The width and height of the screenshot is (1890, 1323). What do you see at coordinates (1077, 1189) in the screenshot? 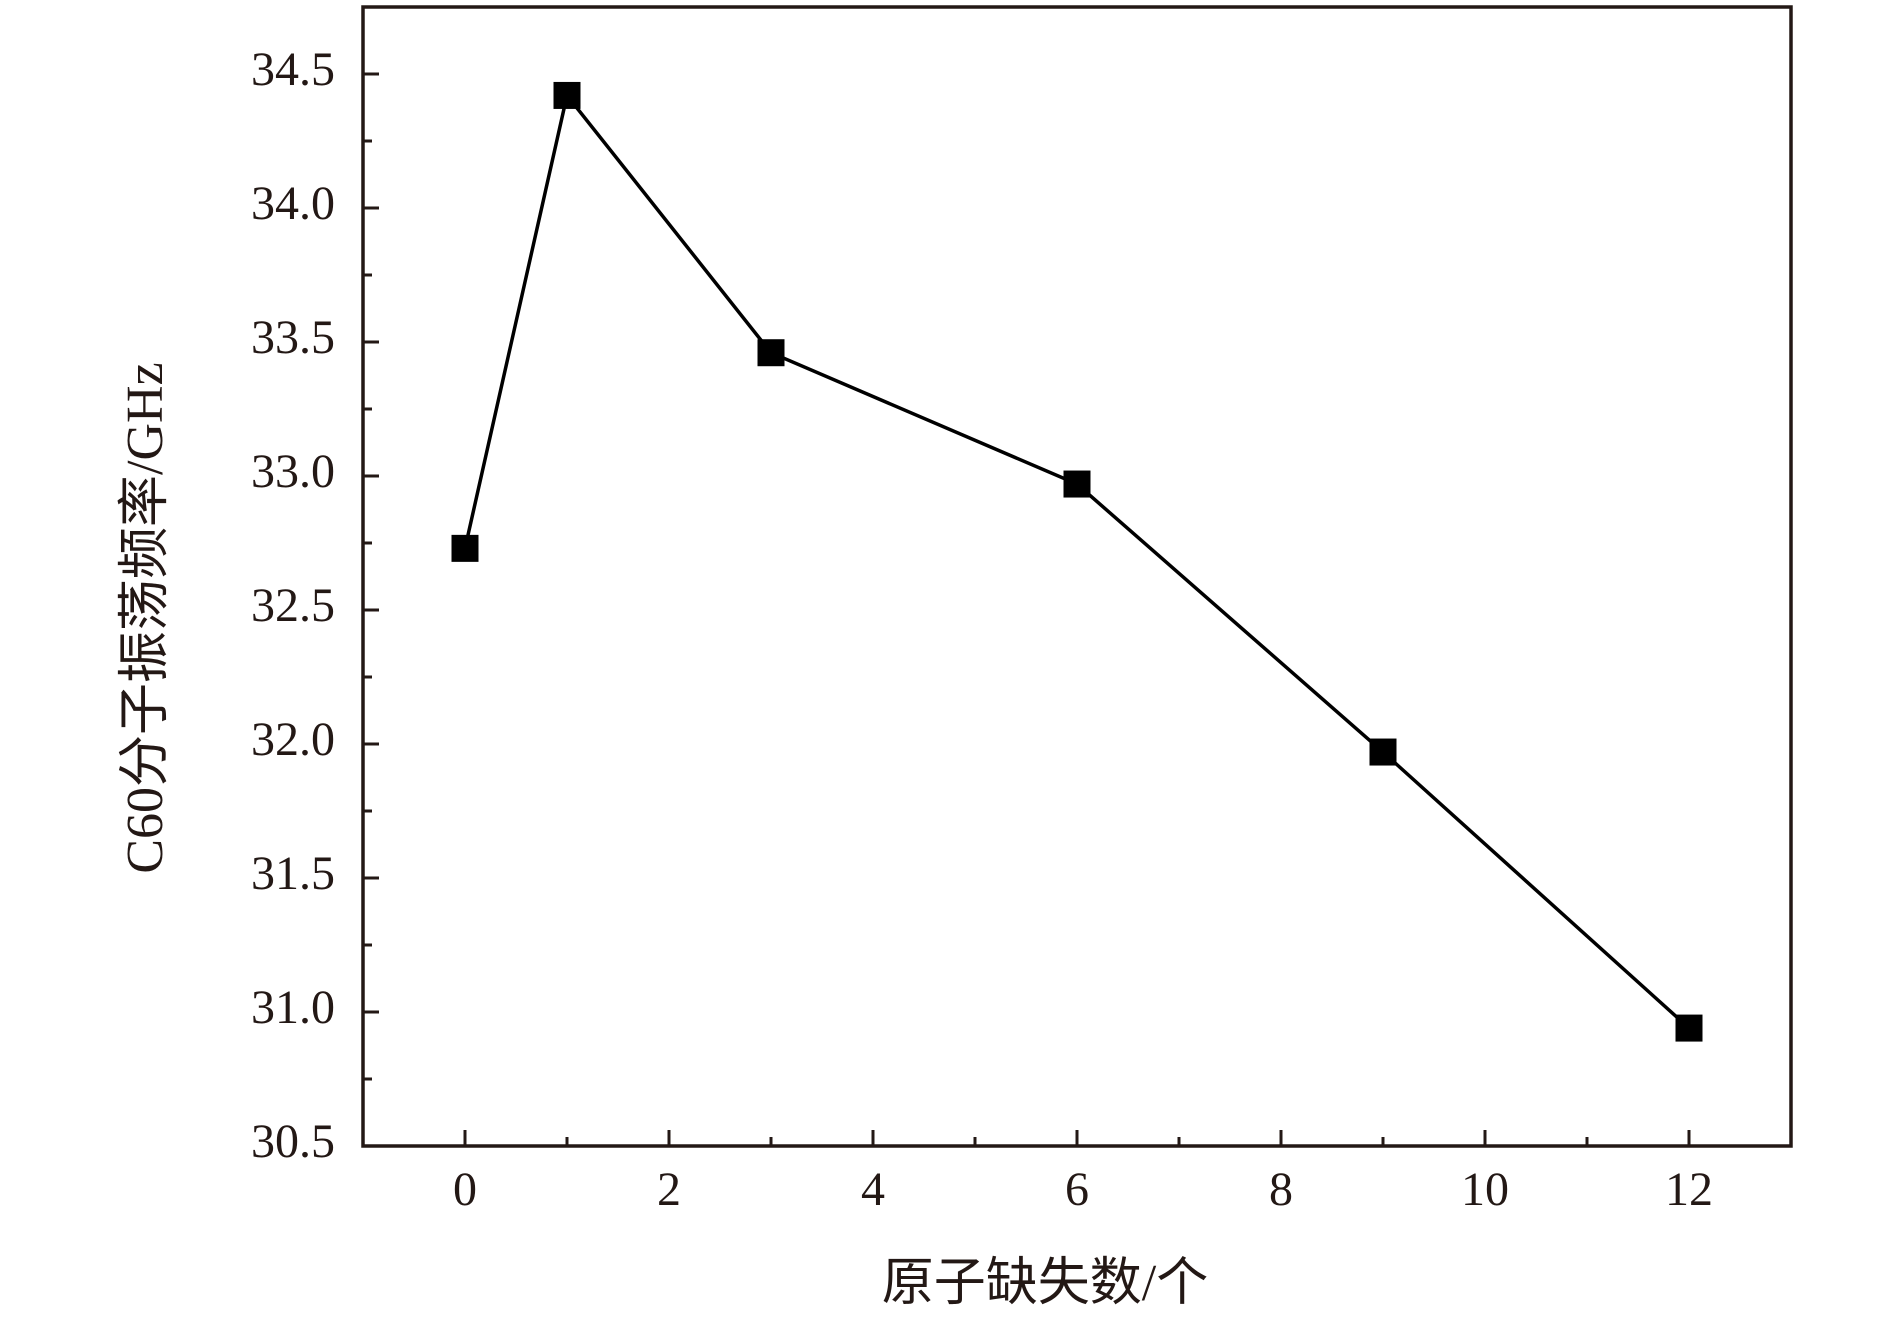
I see `x-tick-label: 6` at bounding box center [1077, 1189].